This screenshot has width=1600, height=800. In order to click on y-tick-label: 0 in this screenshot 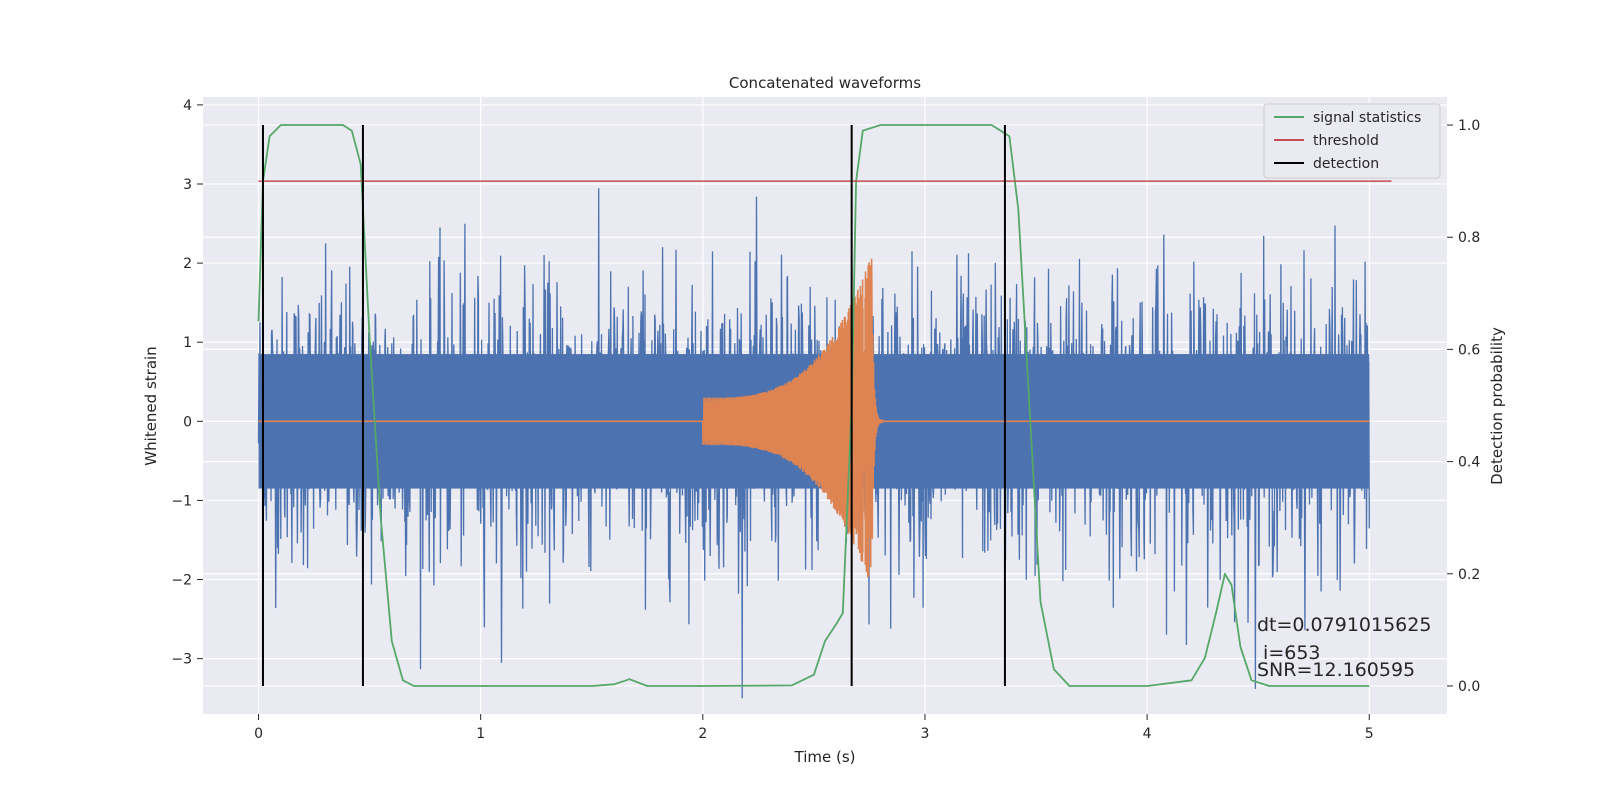, I will do `click(187, 422)`.